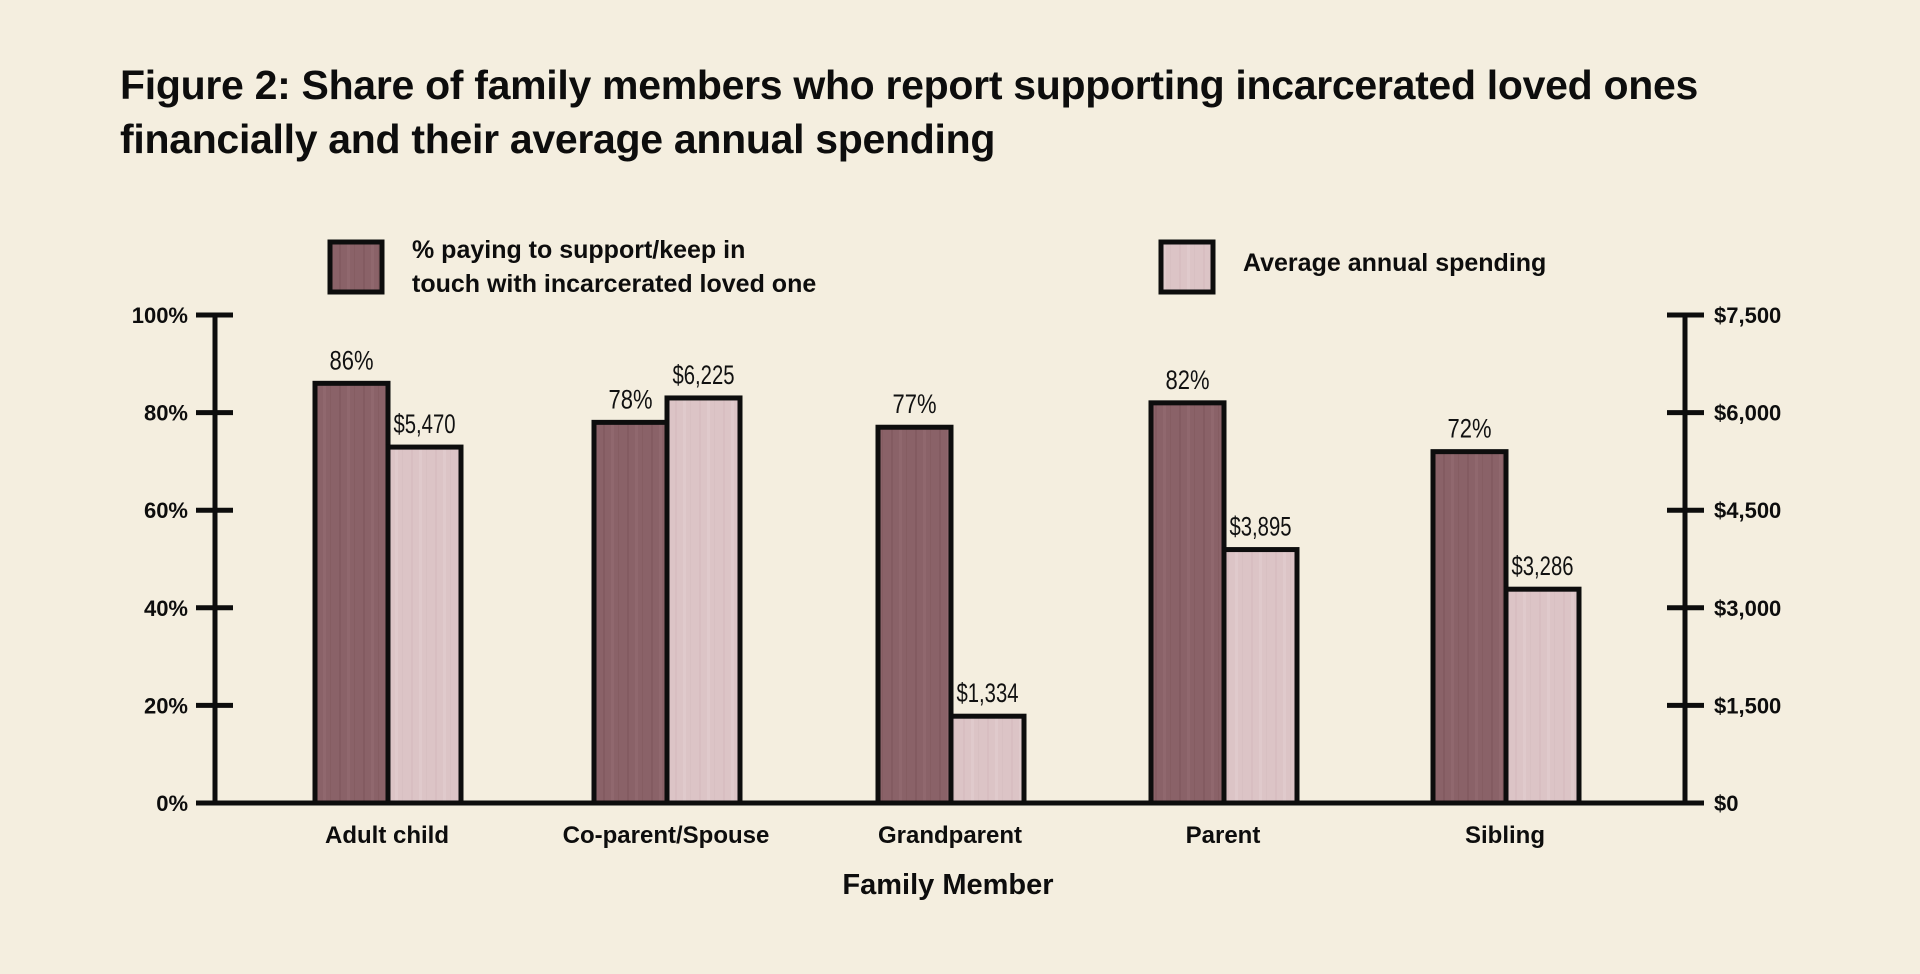 The height and width of the screenshot is (974, 1920). Describe the element at coordinates (947, 885) in the screenshot. I see `x-axis-title: Family Member` at that location.